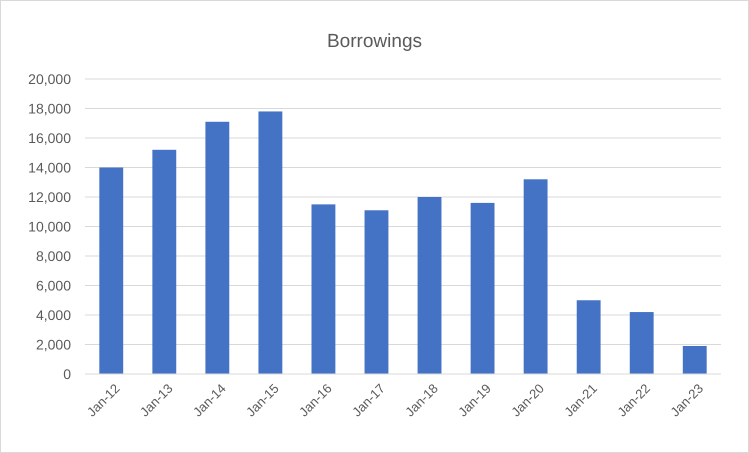 The image size is (749, 453). I want to click on y-tick-label: 10,000, so click(50, 226).